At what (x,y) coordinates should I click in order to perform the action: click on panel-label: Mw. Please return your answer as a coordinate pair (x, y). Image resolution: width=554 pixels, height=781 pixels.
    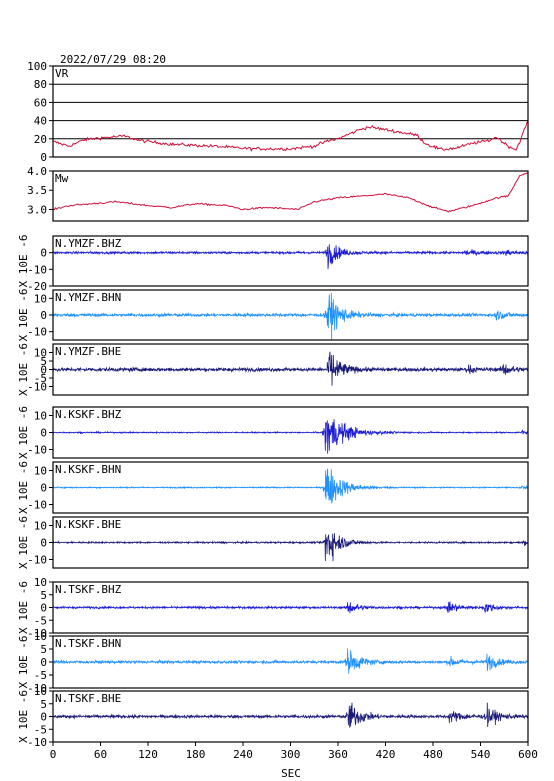
    Looking at the image, I should click on (62, 178).